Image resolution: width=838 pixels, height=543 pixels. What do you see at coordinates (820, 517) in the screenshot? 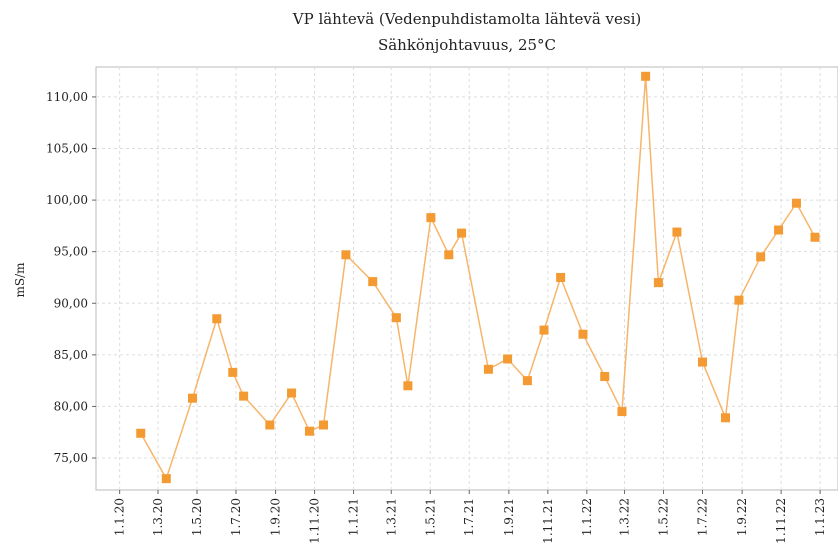
I see `x-tick-label: 1.1.23` at bounding box center [820, 517].